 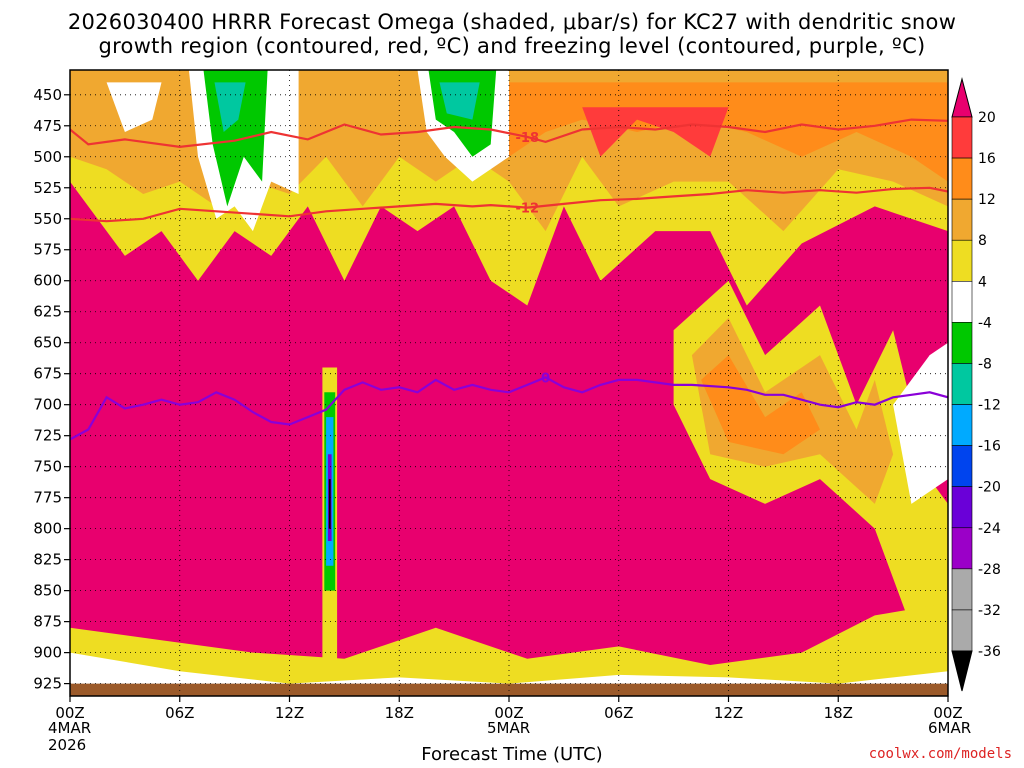 I want to click on colorbar-legend: 20 16 12 8 4 -4 -8 -12 -16 -20 -24 -28 -32 -36, so click(x=976, y=384).